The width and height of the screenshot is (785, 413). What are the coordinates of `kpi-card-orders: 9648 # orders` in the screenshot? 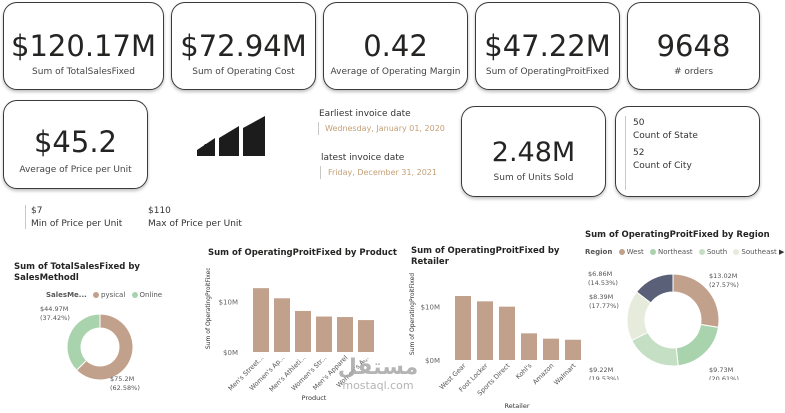 It's located at (693, 46).